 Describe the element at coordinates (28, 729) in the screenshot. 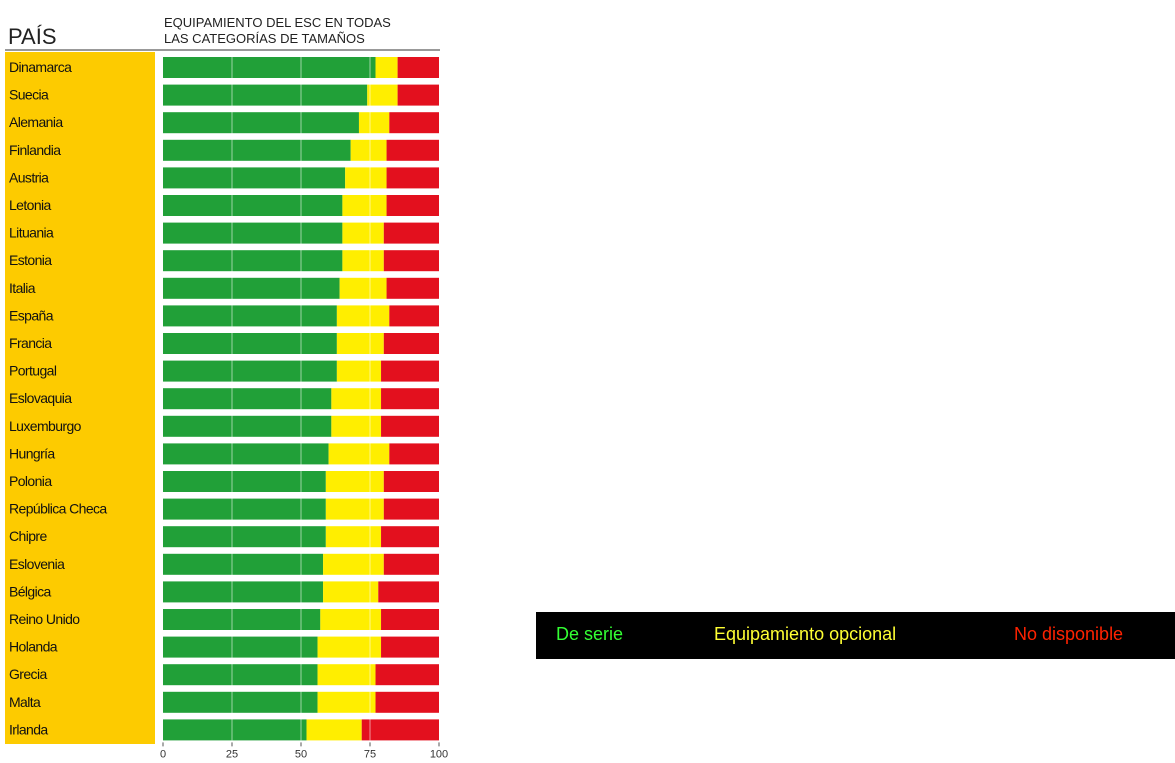

I see `country-label: Irlanda` at that location.